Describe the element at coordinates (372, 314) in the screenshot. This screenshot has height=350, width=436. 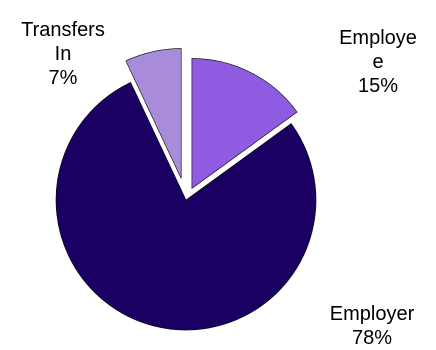
I see `label-employer-line-1: Employer` at that location.